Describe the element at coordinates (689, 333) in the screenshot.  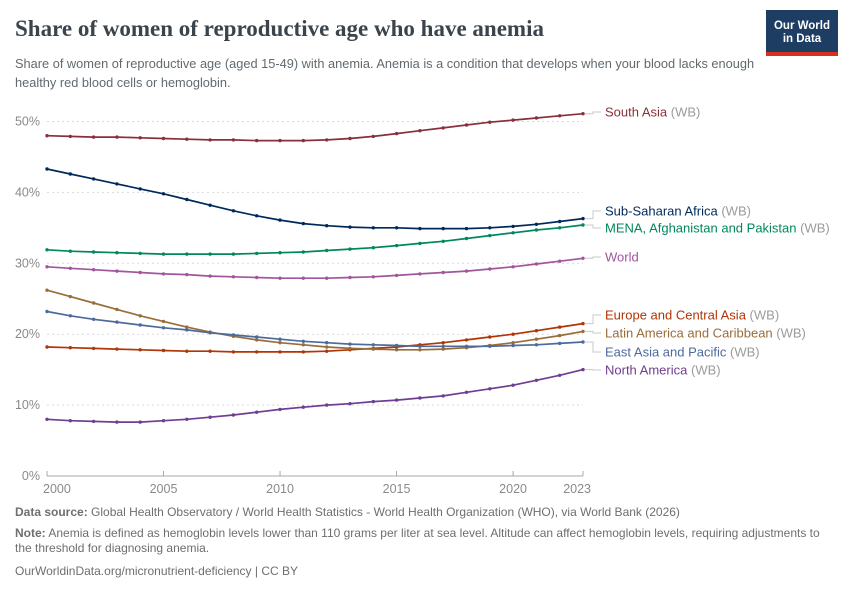
I see `series-label-name: Latin America and Caribbean` at that location.